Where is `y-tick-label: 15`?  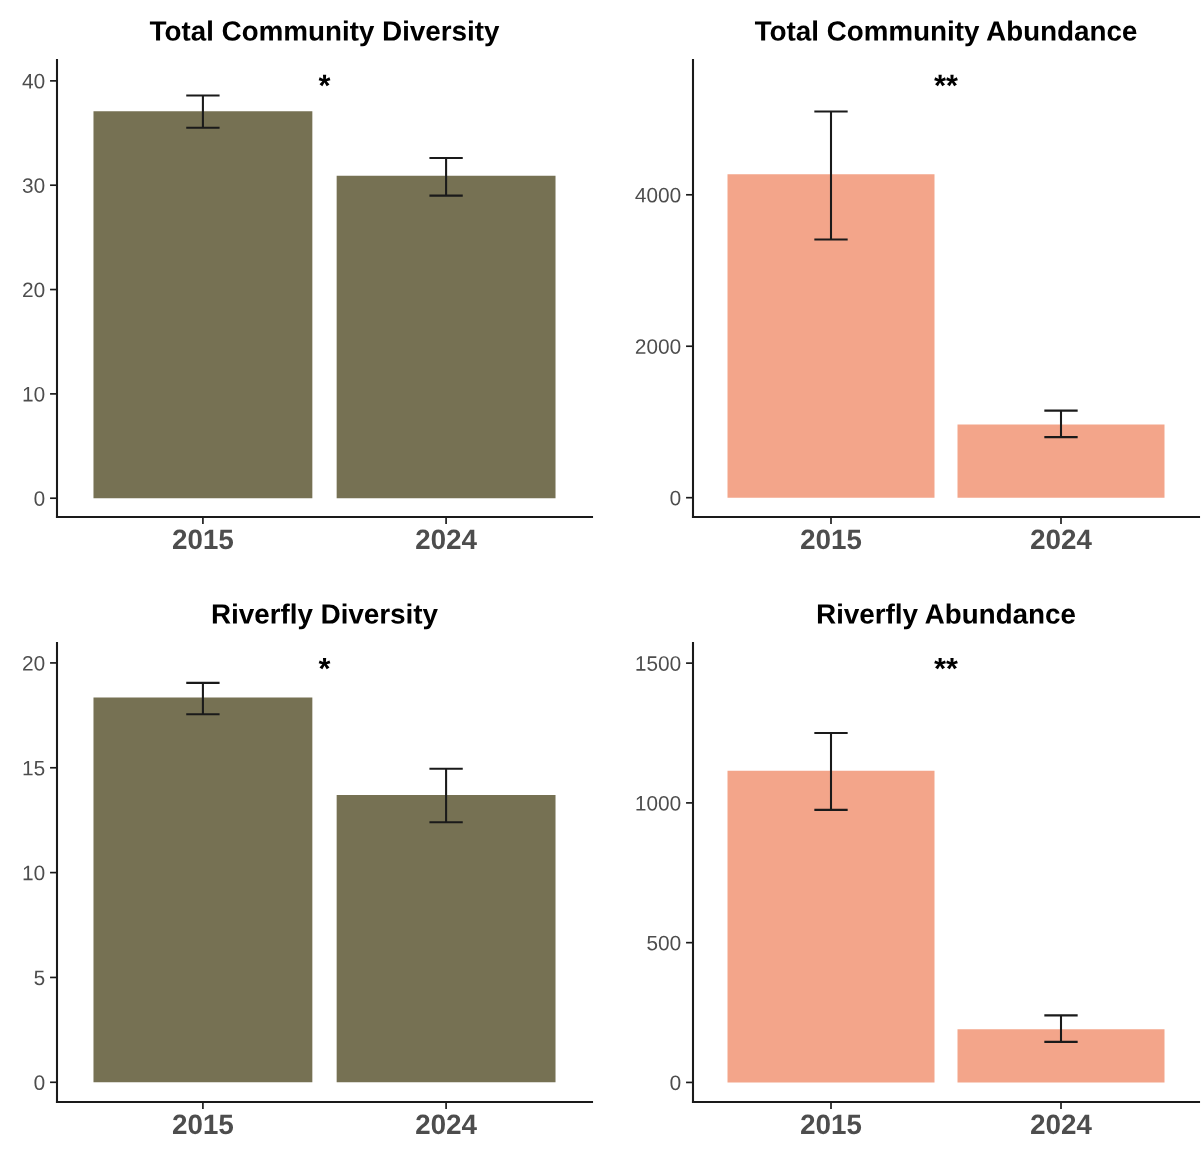
y-tick-label: 15 is located at coordinates (34, 768).